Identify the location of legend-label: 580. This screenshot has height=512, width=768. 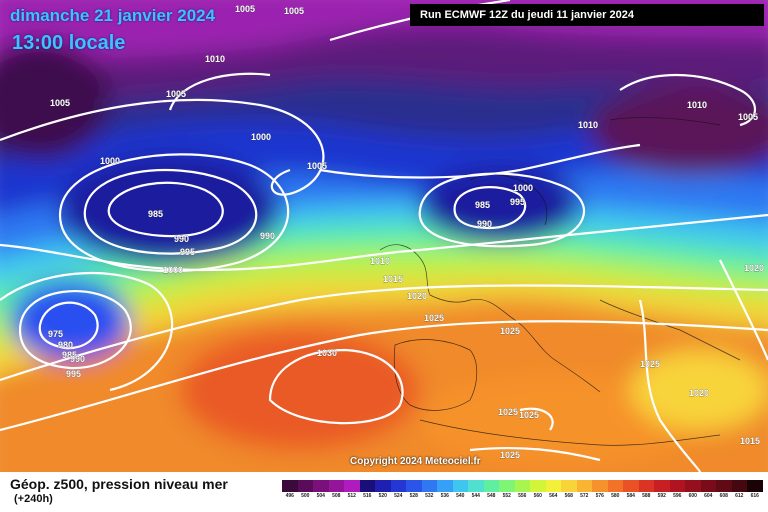
(615, 496).